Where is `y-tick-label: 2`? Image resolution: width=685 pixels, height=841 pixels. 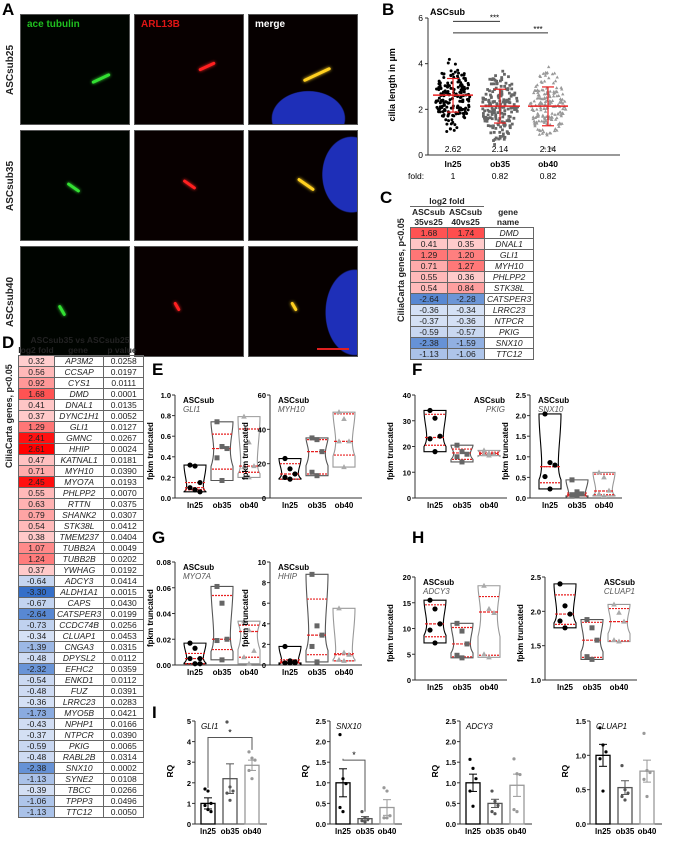
y-tick-label: 2 is located at coordinates (189, 783).